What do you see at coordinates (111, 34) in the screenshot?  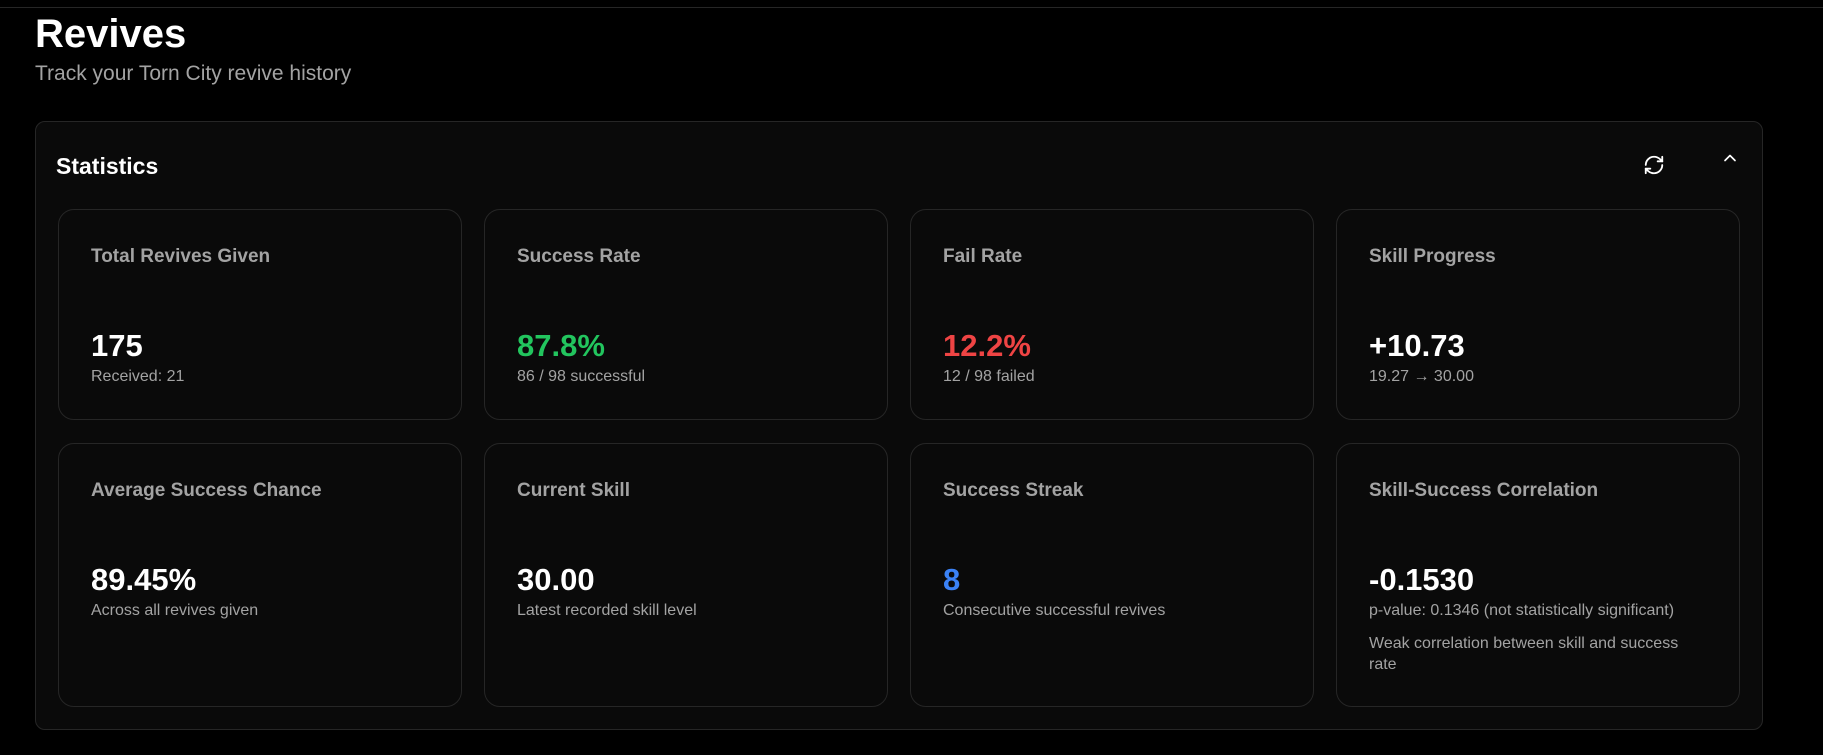 I see `page-title: Revives` at bounding box center [111, 34].